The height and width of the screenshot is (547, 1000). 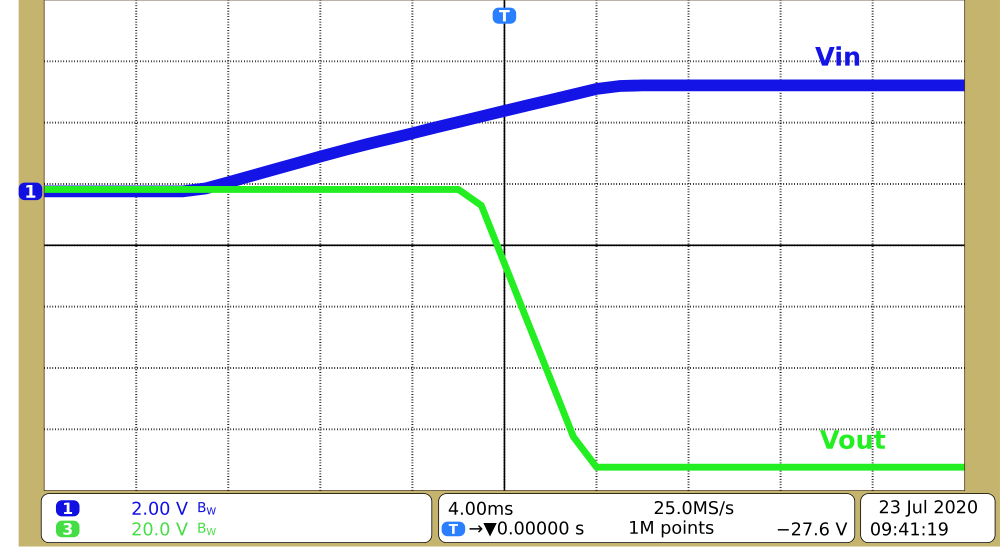 What do you see at coordinates (160, 529) in the screenshot?
I see `text: 20.0 V` at bounding box center [160, 529].